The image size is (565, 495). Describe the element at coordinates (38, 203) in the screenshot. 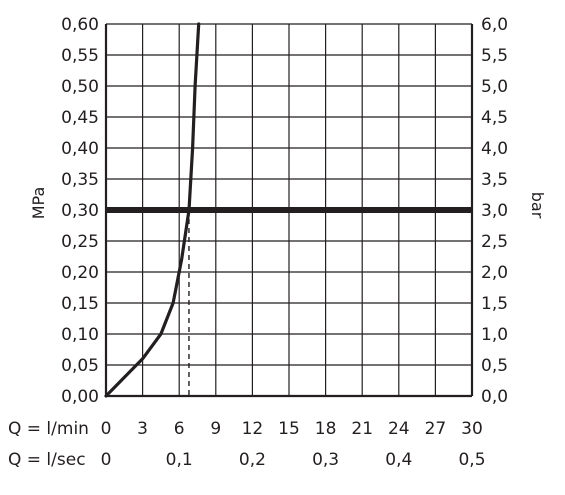

I see `y-axis-left-title: MPa` at that location.